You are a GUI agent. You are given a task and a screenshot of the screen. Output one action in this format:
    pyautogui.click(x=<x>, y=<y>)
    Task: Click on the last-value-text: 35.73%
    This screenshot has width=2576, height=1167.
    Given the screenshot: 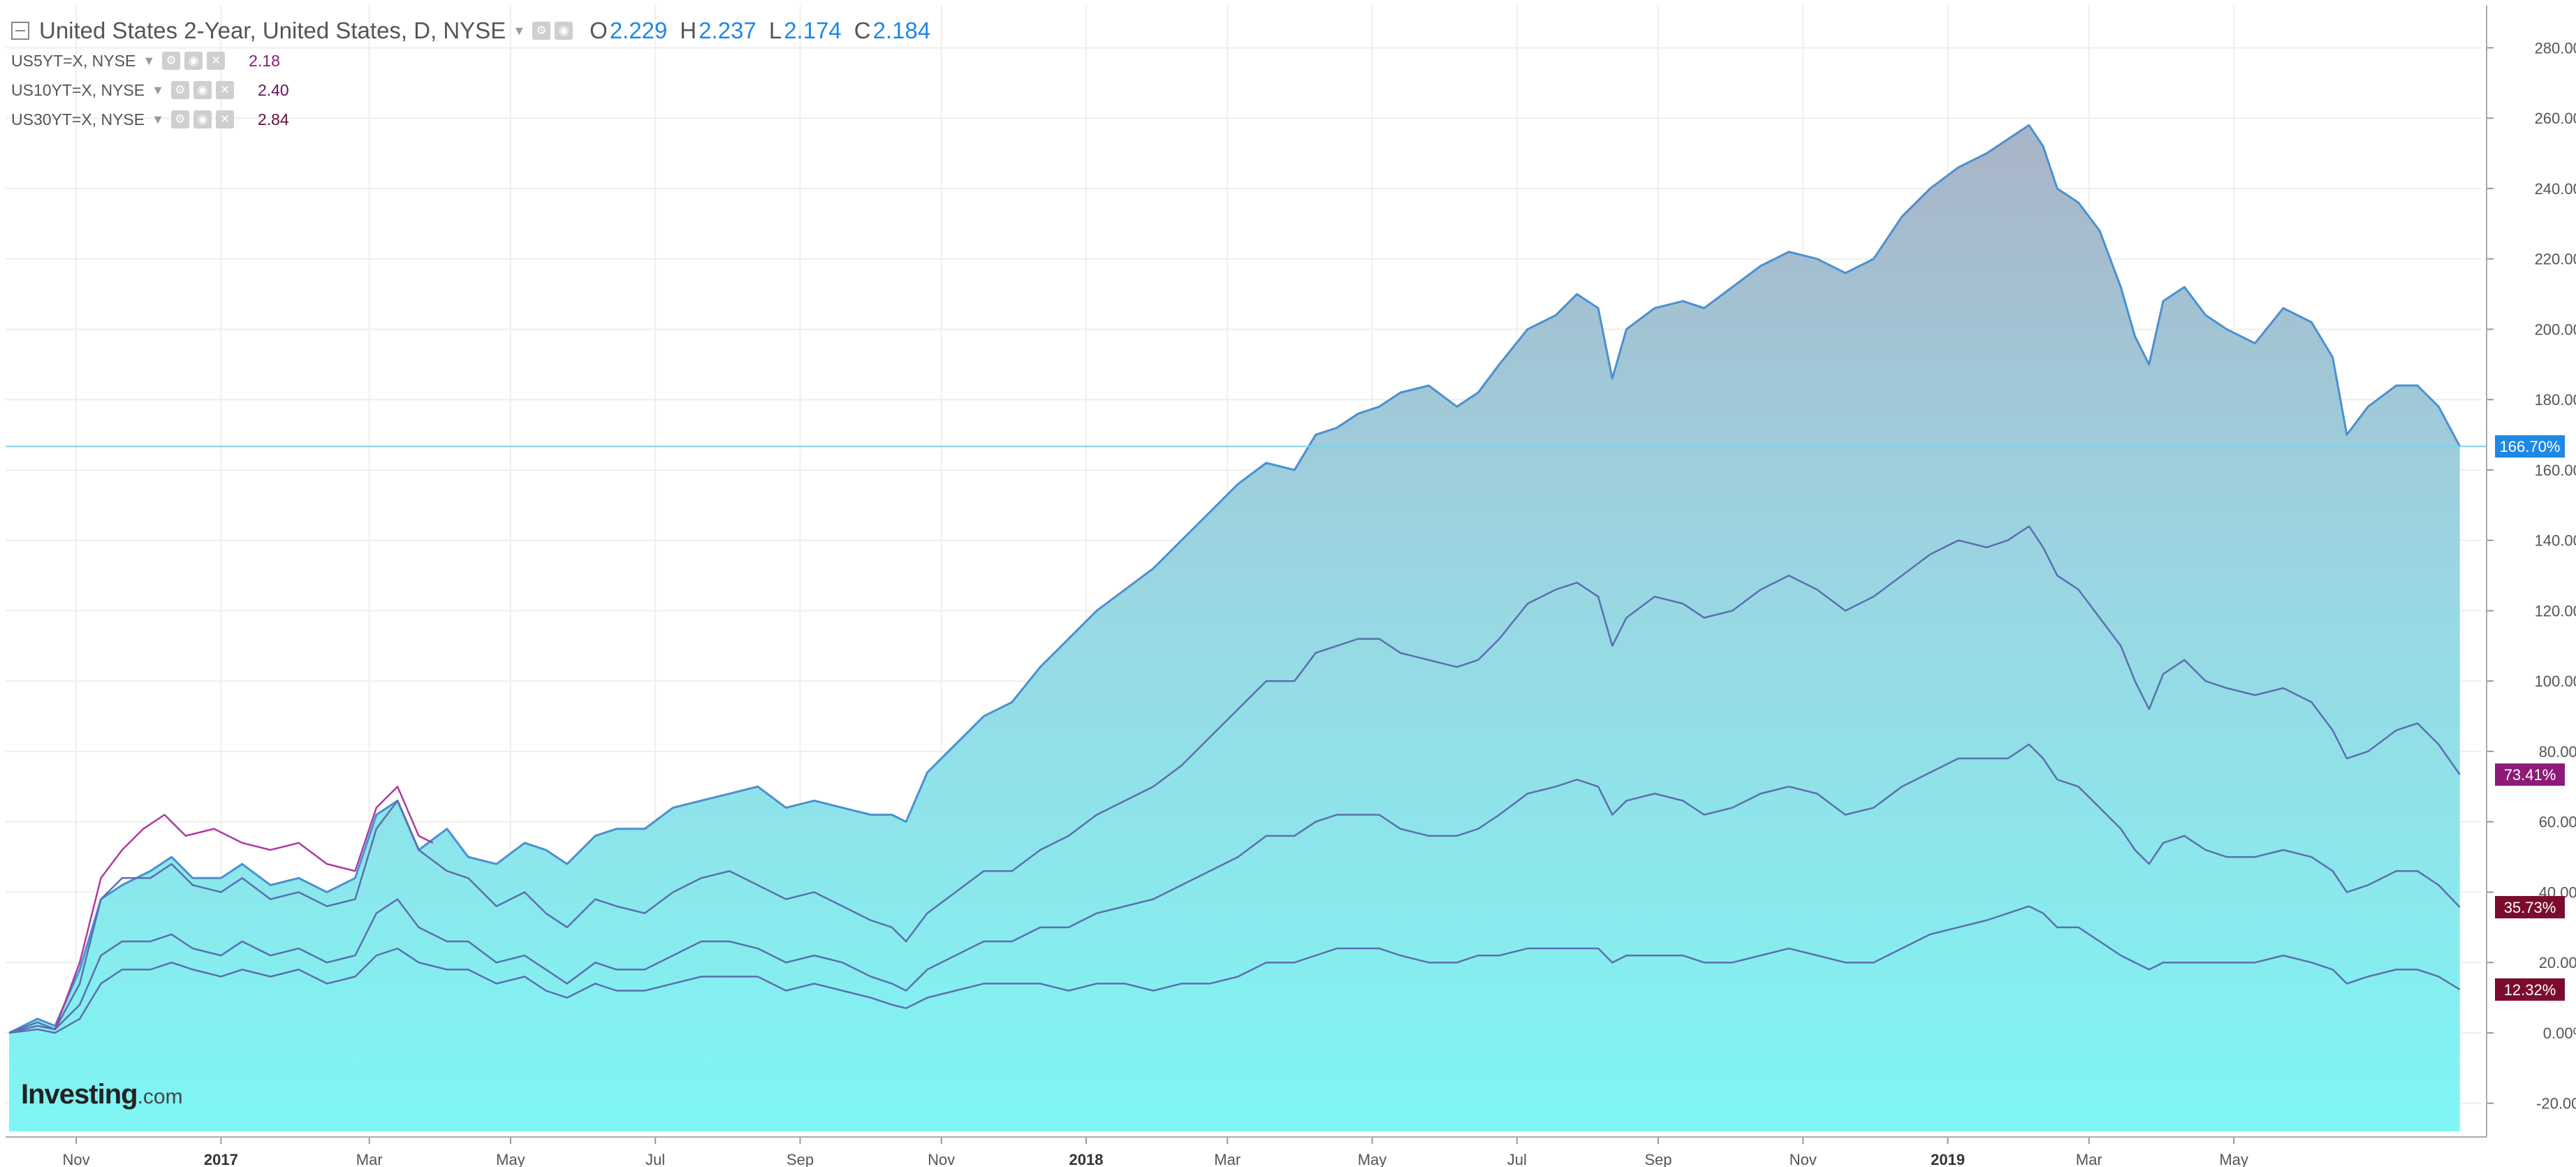 What is the action you would take?
    pyautogui.click(x=2530, y=907)
    